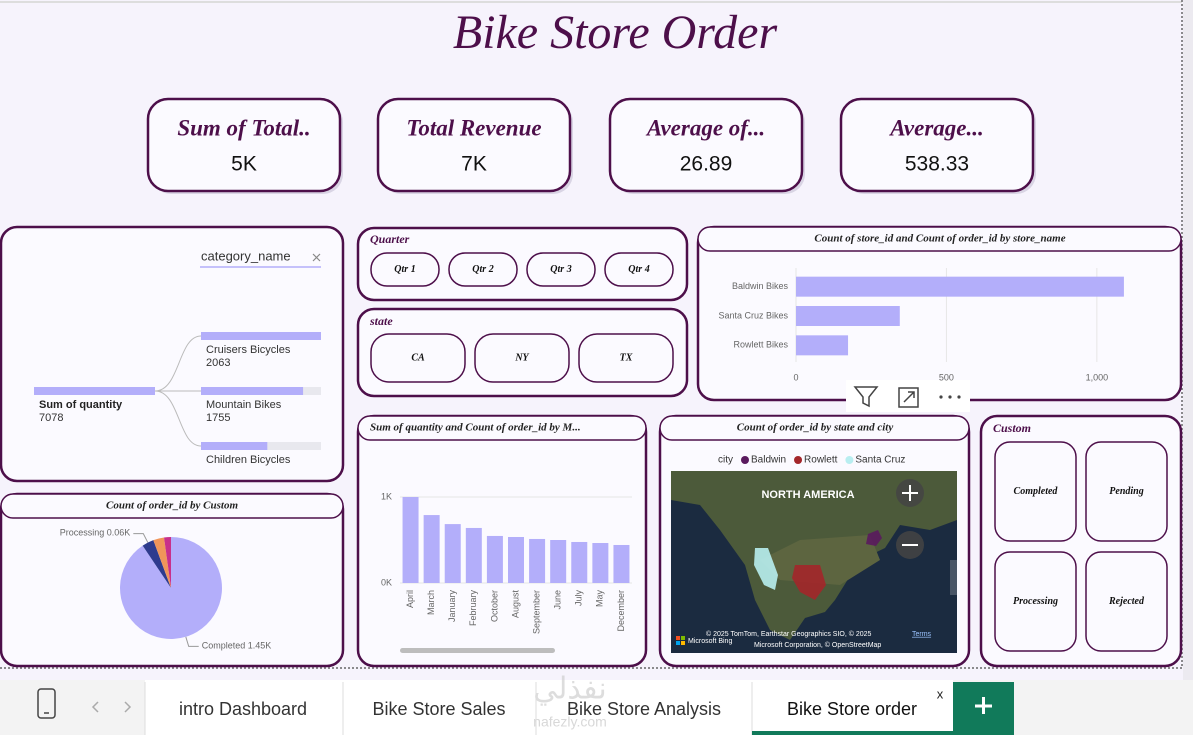 The height and width of the screenshot is (735, 1193). I want to click on tree-root-bar, so click(94, 391).